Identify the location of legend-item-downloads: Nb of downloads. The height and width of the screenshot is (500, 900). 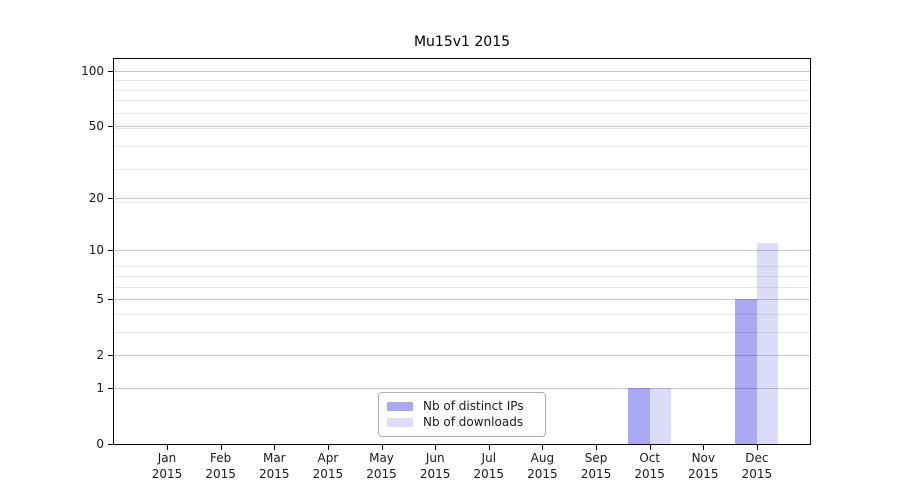
(462, 422).